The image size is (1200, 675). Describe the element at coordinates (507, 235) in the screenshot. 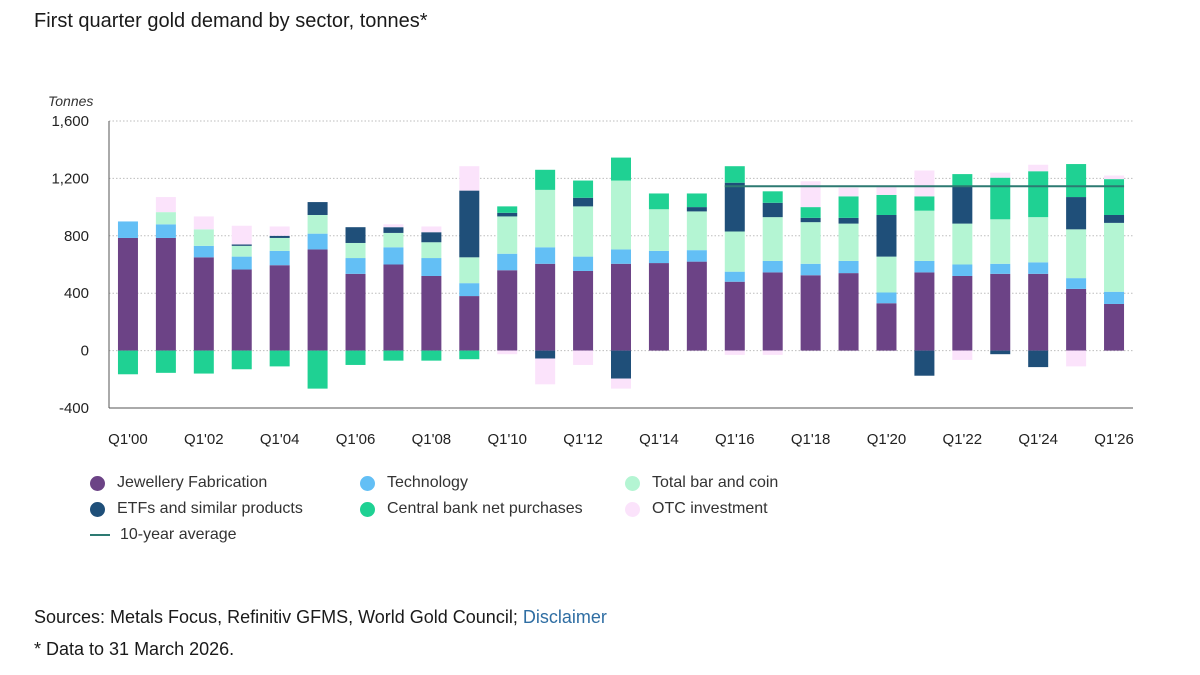

I see `bar-barcoin-Q1'10` at that location.